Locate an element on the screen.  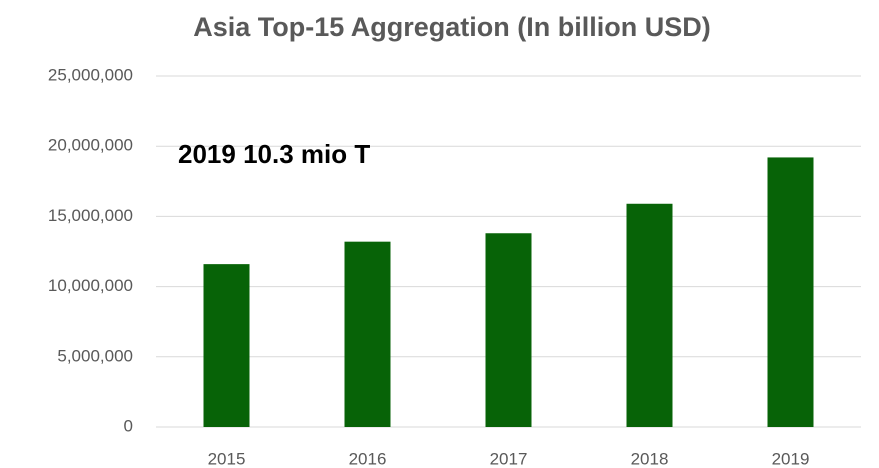
x-tick-label: 2017 is located at coordinates (509, 458).